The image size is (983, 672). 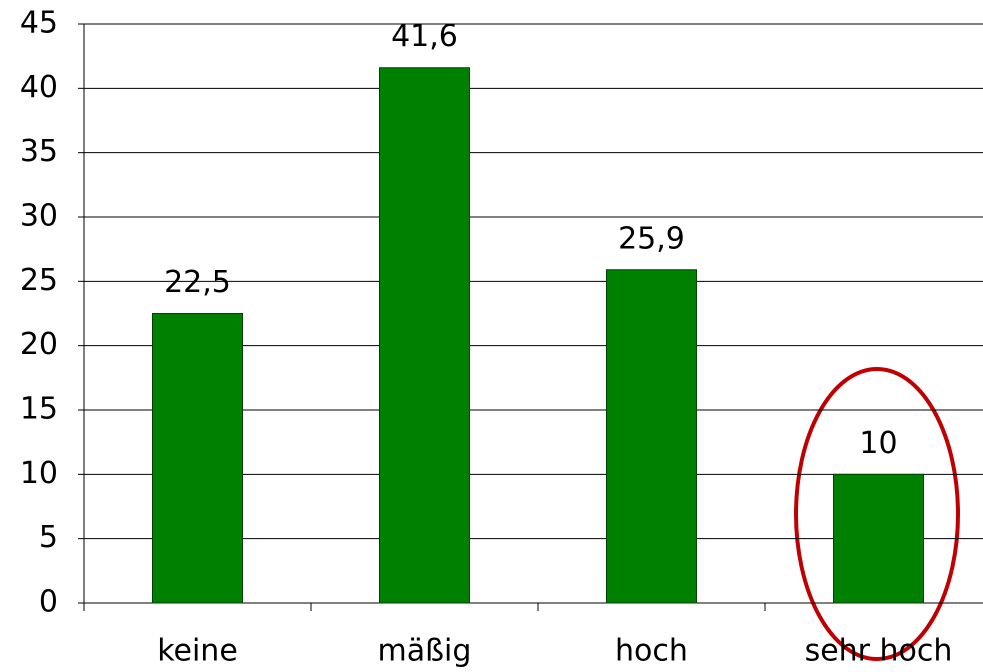 I want to click on data-label: 41,6, so click(x=424, y=36).